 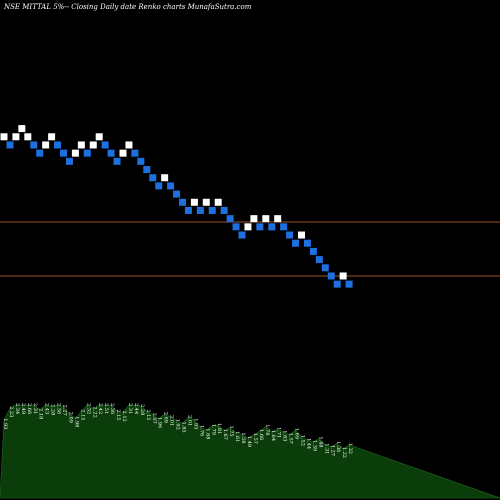 I want to click on volume-label: 1.68, so click(x=207, y=433).